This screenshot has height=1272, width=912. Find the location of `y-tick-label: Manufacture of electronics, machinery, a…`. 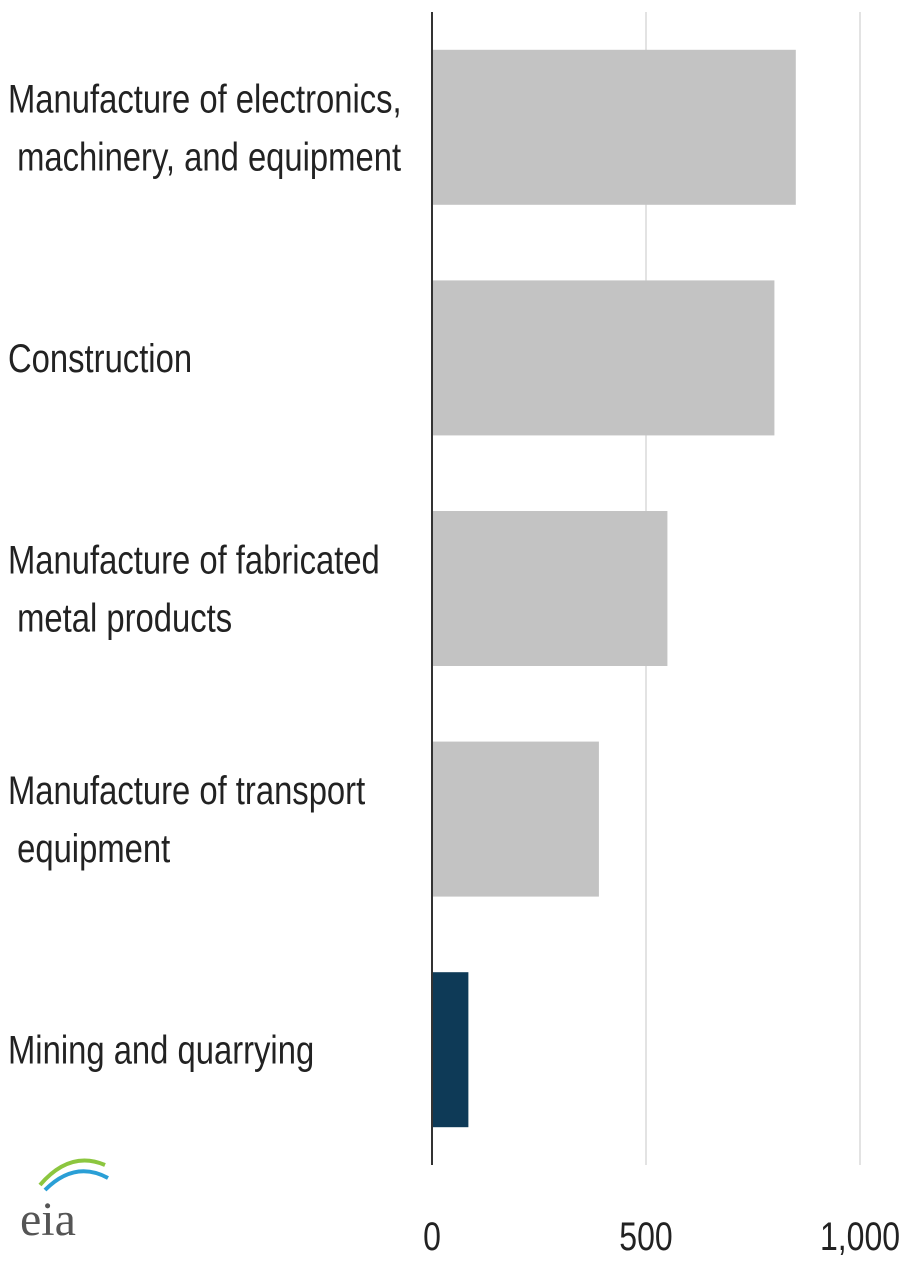

y-tick-label: Manufacture of electronics, machinery, a… is located at coordinates (205, 127).